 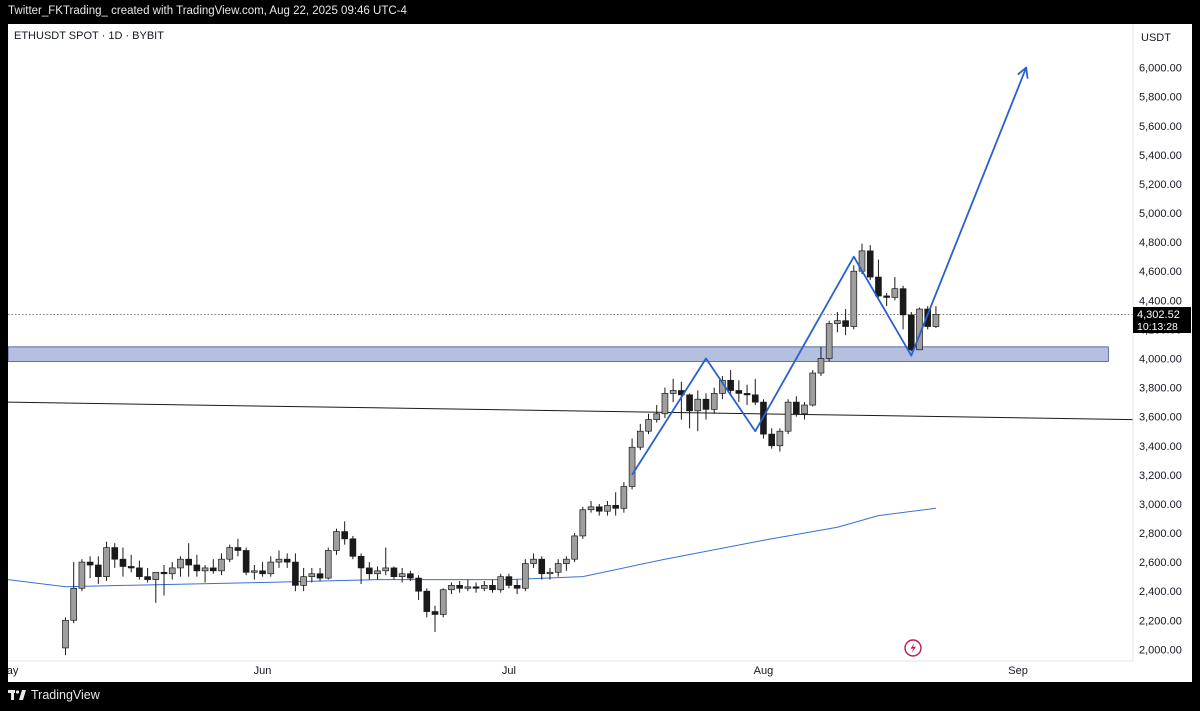 I want to click on y-tick-label: 3,000.00, so click(x=1160, y=505).